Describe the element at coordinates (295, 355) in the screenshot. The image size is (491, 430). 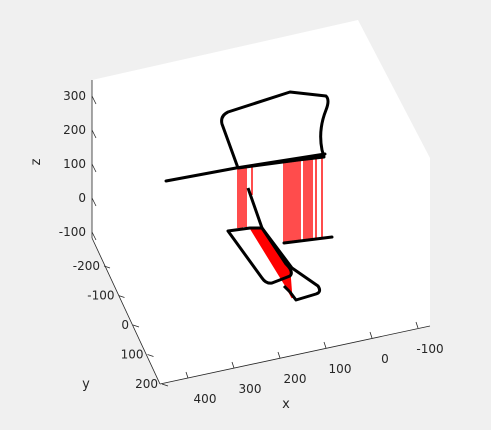
I see `x-axis-line` at that location.